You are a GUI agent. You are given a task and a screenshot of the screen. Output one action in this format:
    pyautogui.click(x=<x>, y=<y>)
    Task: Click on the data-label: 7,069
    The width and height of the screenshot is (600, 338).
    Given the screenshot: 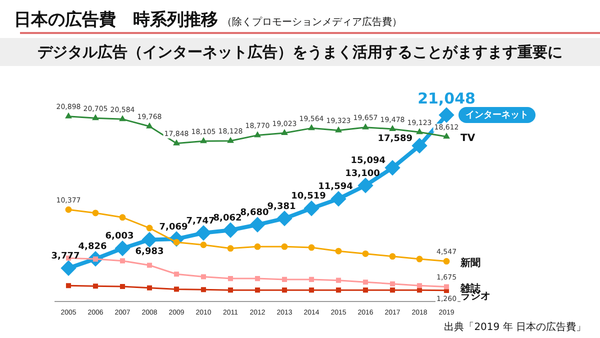 What is the action you would take?
    pyautogui.click(x=173, y=227)
    